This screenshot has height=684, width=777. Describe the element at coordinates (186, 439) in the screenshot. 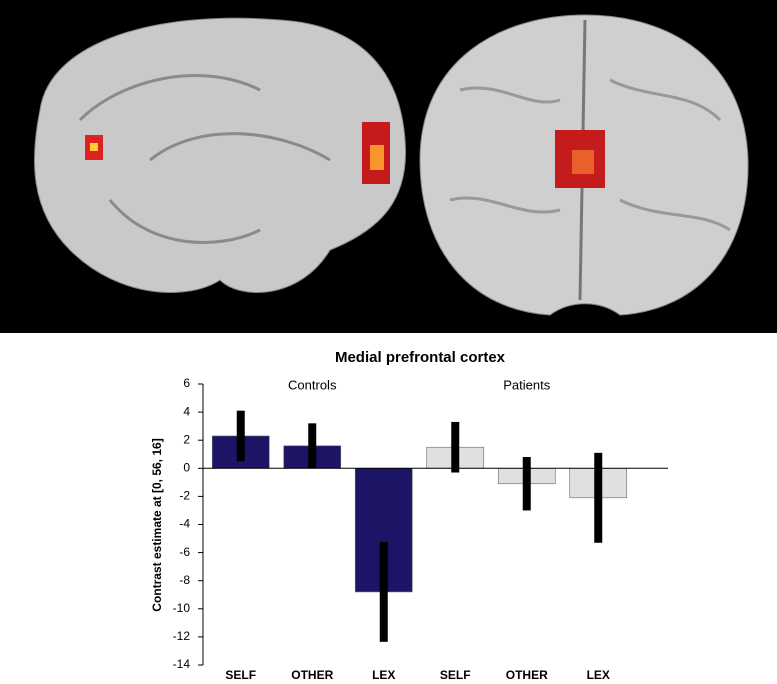

I see `y-tick-label: 2` at that location.